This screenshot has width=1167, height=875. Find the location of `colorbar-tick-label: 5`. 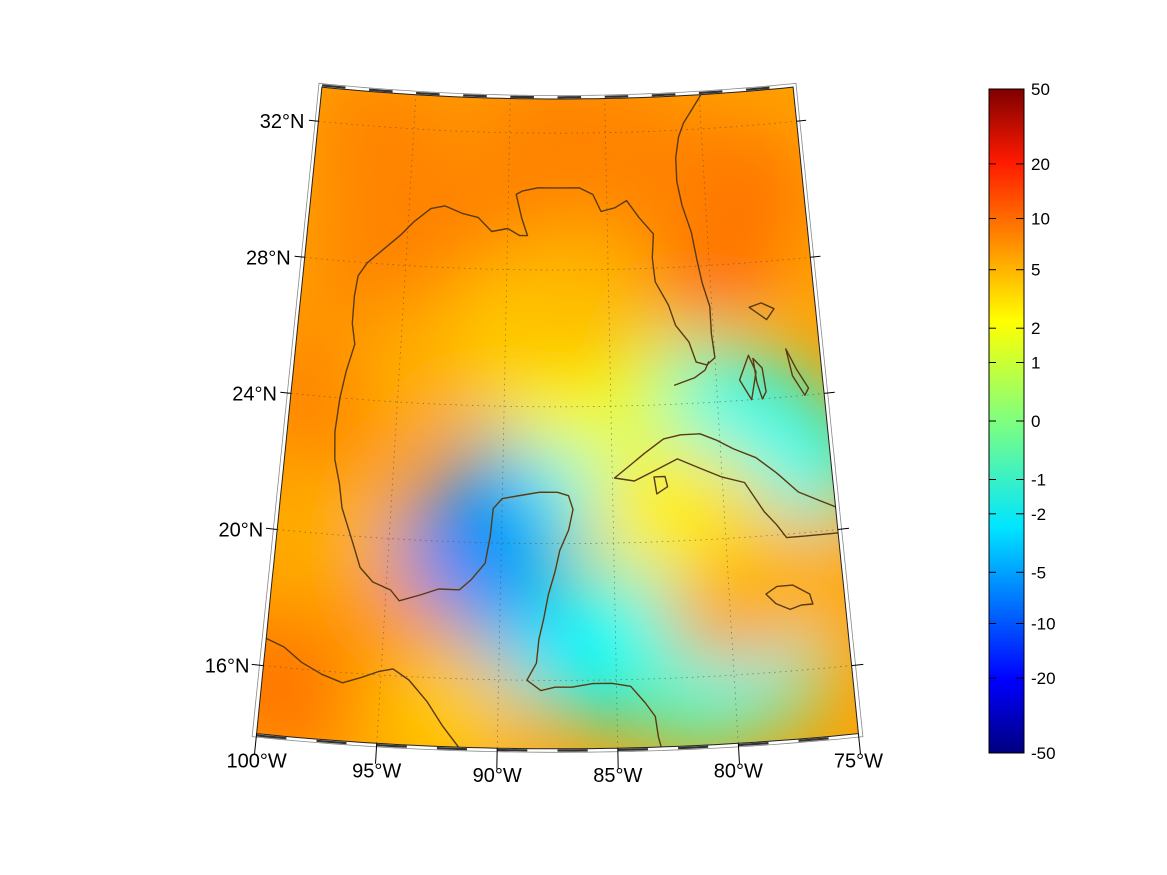

colorbar-tick-label: 5 is located at coordinates (1035, 270).